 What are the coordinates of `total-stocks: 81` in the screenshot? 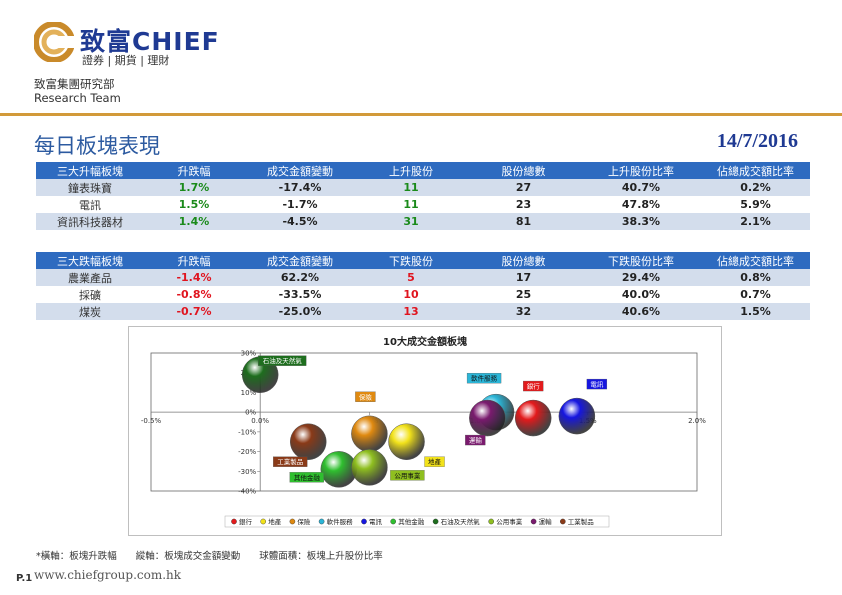 It's located at (523, 221).